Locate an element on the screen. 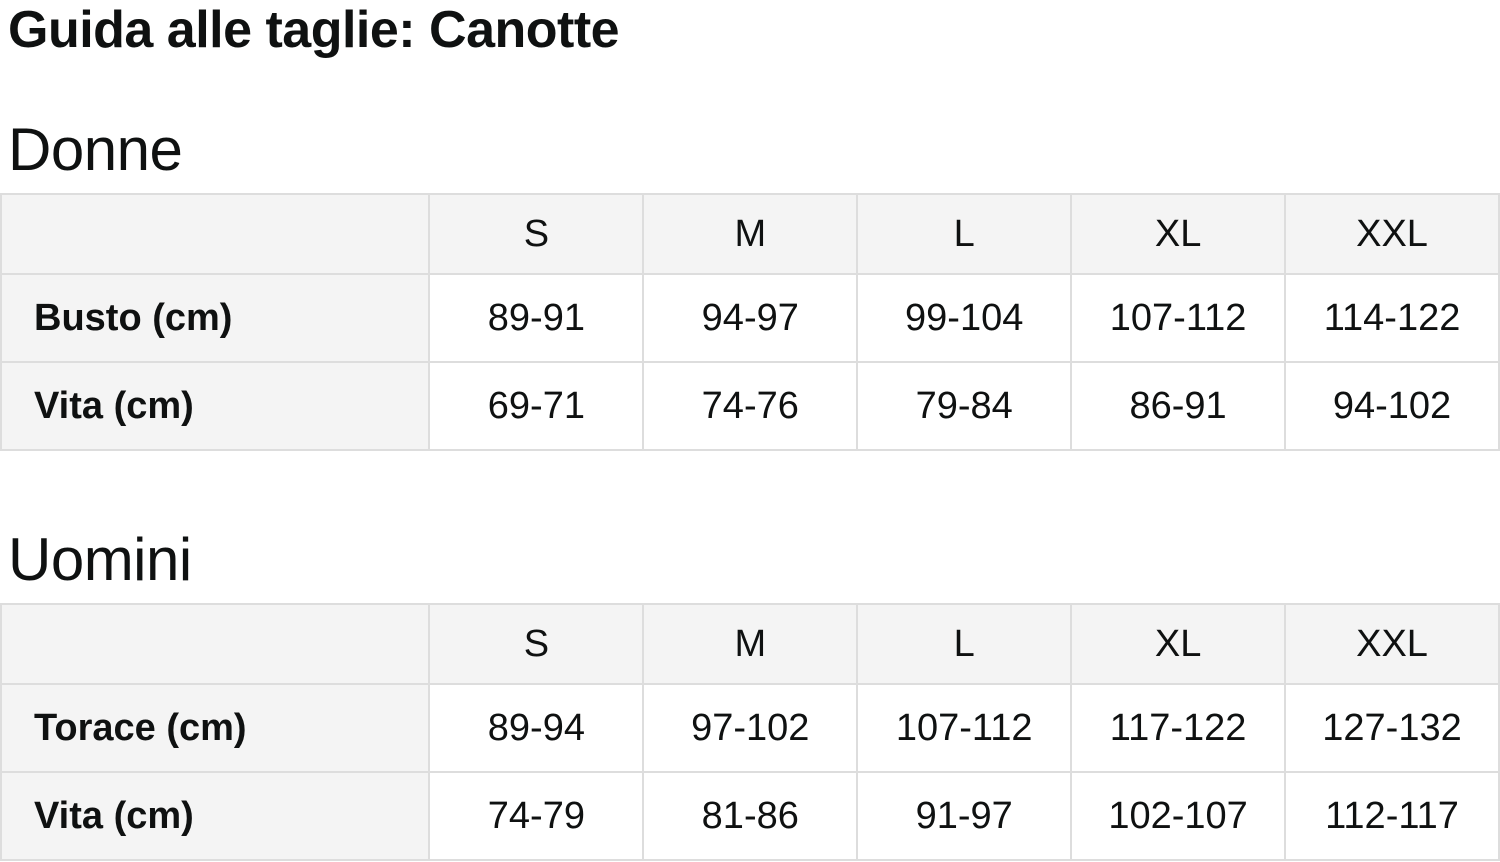 The width and height of the screenshot is (1500, 862). size-cell: 74-76 is located at coordinates (750, 406).